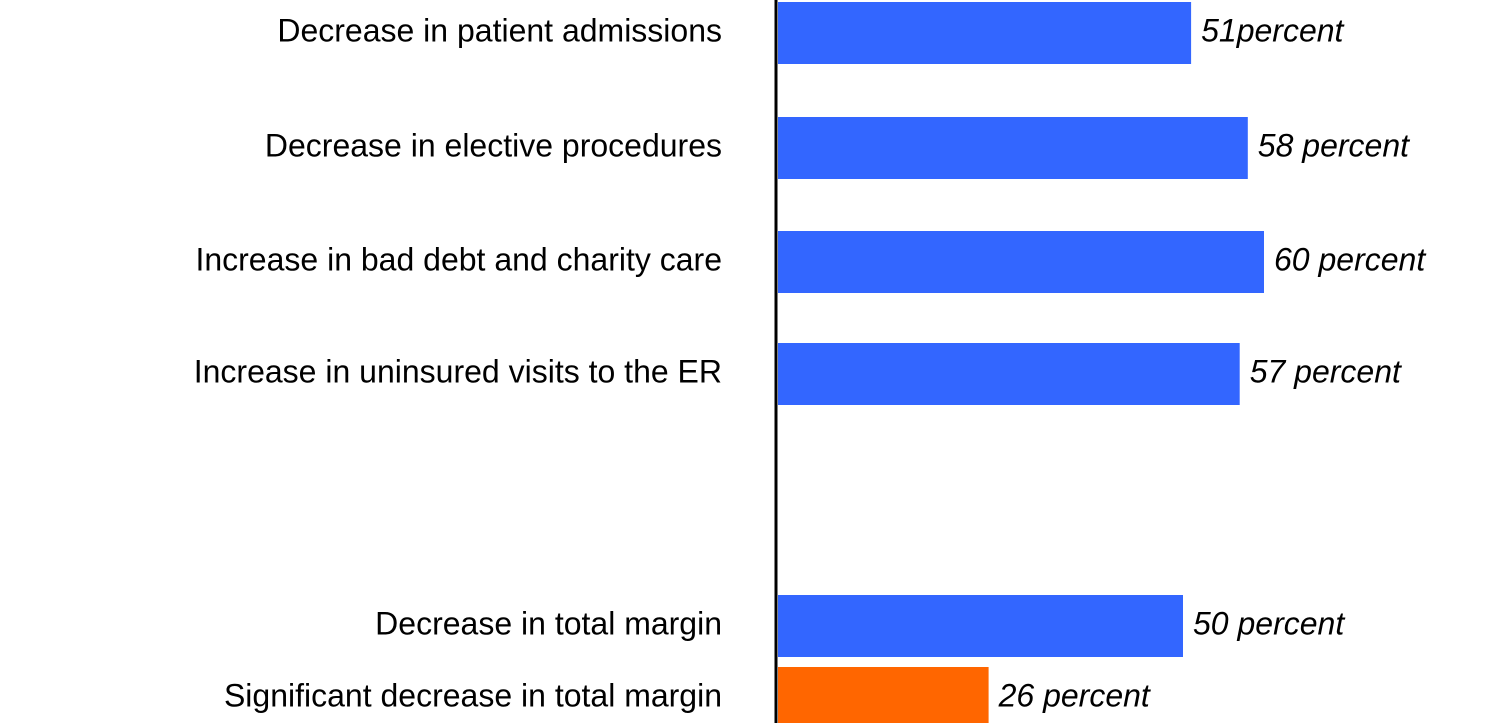  What do you see at coordinates (458, 259) in the screenshot?
I see `category-label: Increase in bad debt and charity care` at bounding box center [458, 259].